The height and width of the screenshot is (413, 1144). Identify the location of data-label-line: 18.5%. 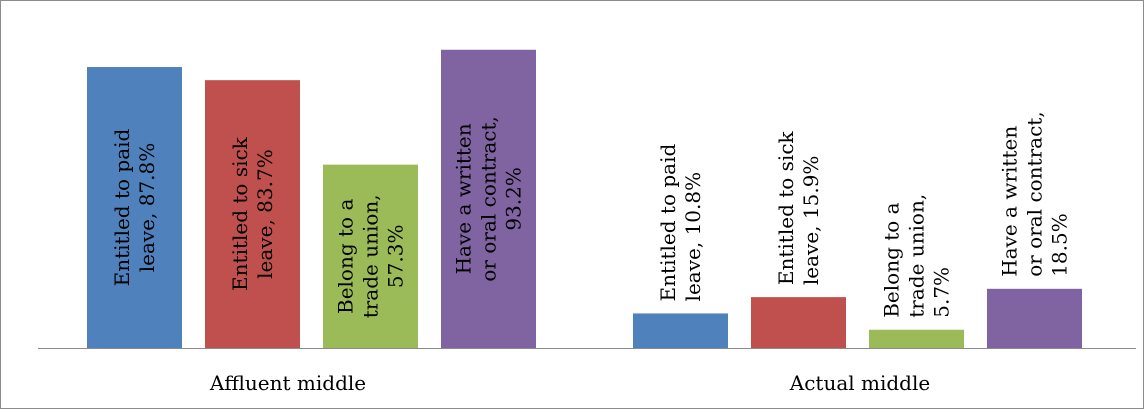
(1060, 245).